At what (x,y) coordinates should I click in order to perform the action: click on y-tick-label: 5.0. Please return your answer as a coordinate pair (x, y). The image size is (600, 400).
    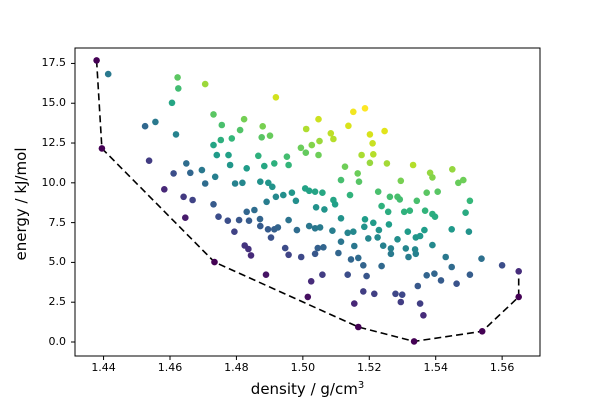
    Looking at the image, I should click on (57, 262).